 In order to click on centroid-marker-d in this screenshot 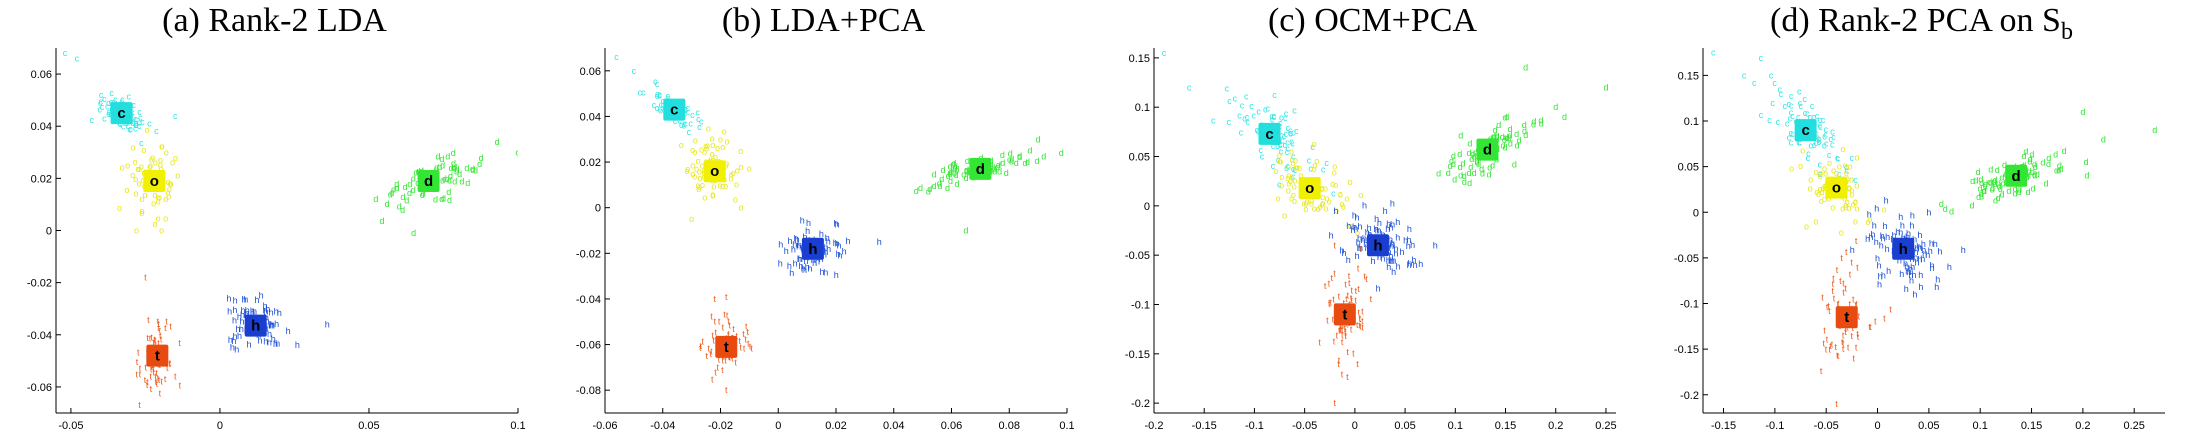, I will do `click(980, 168)`.